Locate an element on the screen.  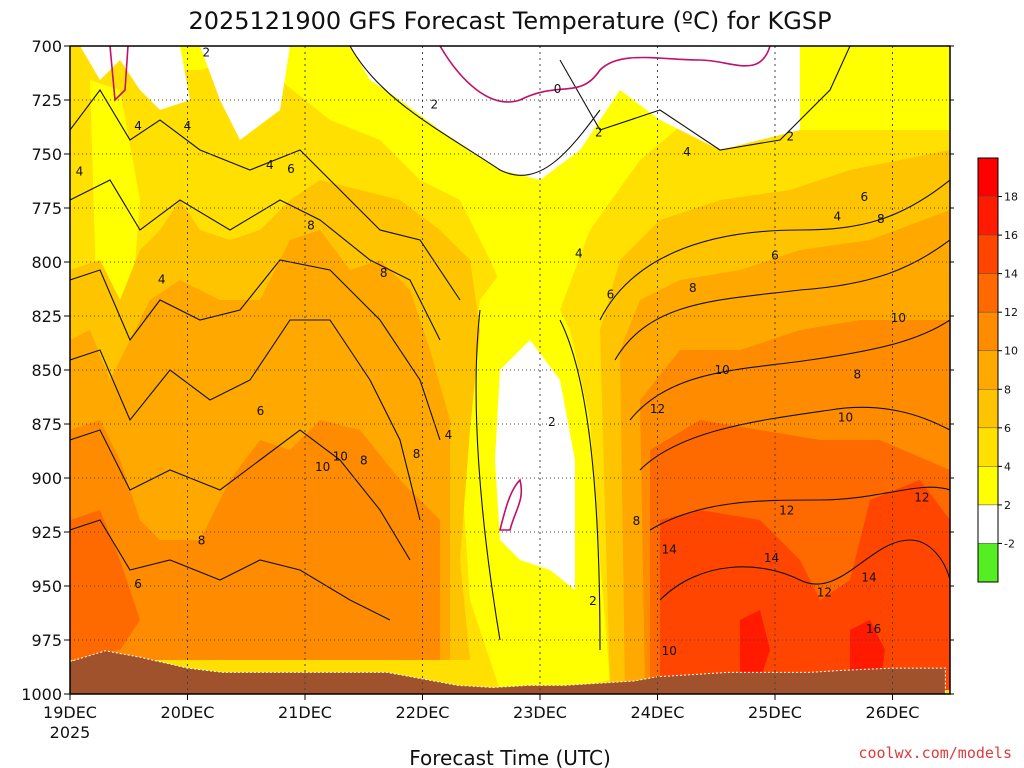
x-tick-label: 26DEC is located at coordinates (893, 712).